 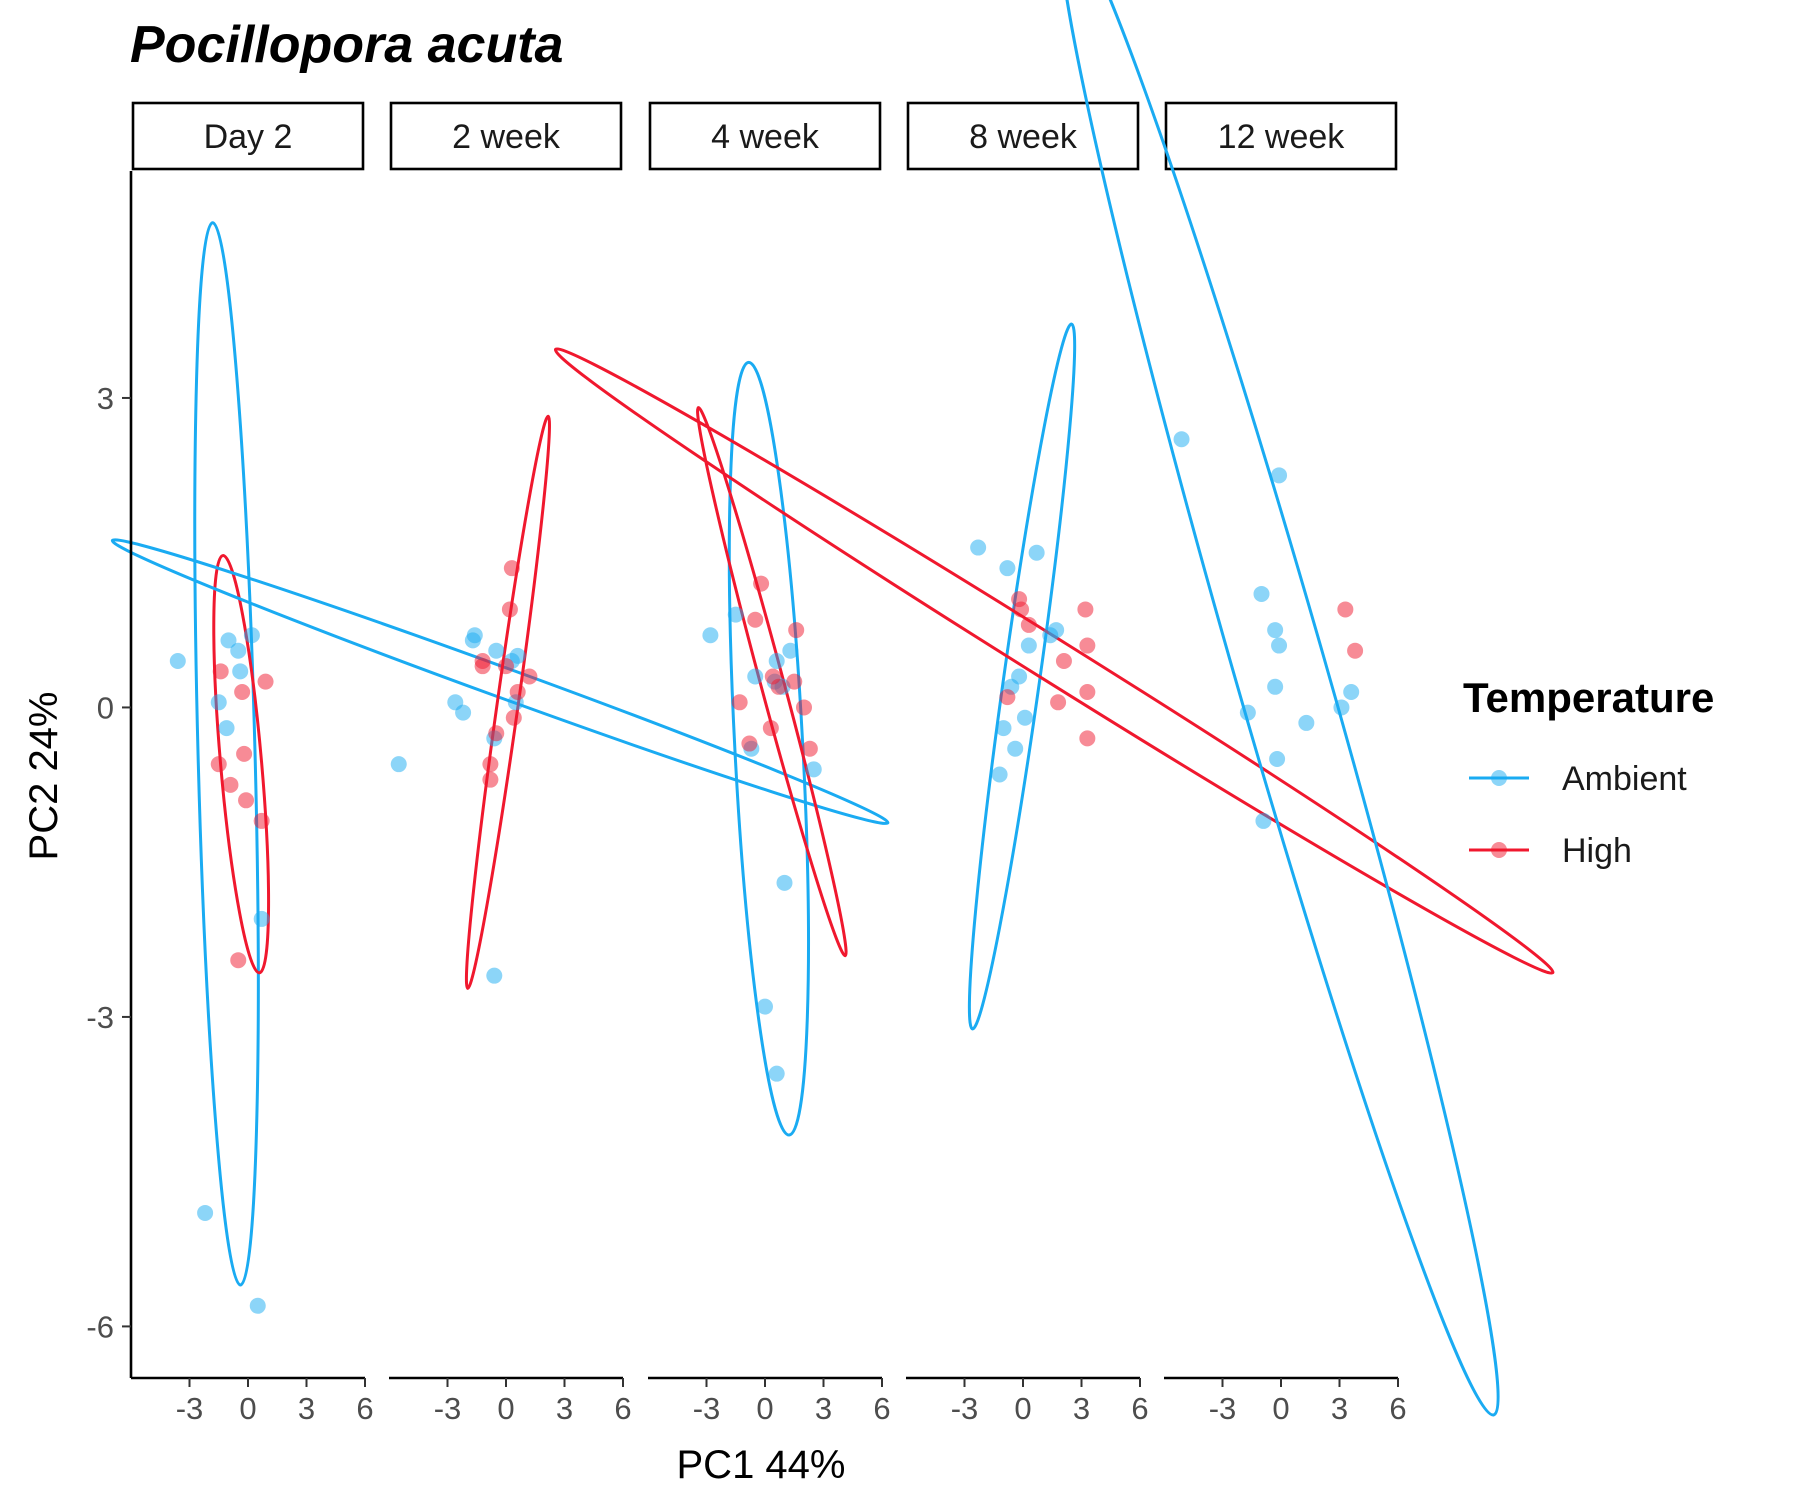 What do you see at coordinates (1282, 137) in the screenshot?
I see `strip-label: 12 week` at bounding box center [1282, 137].